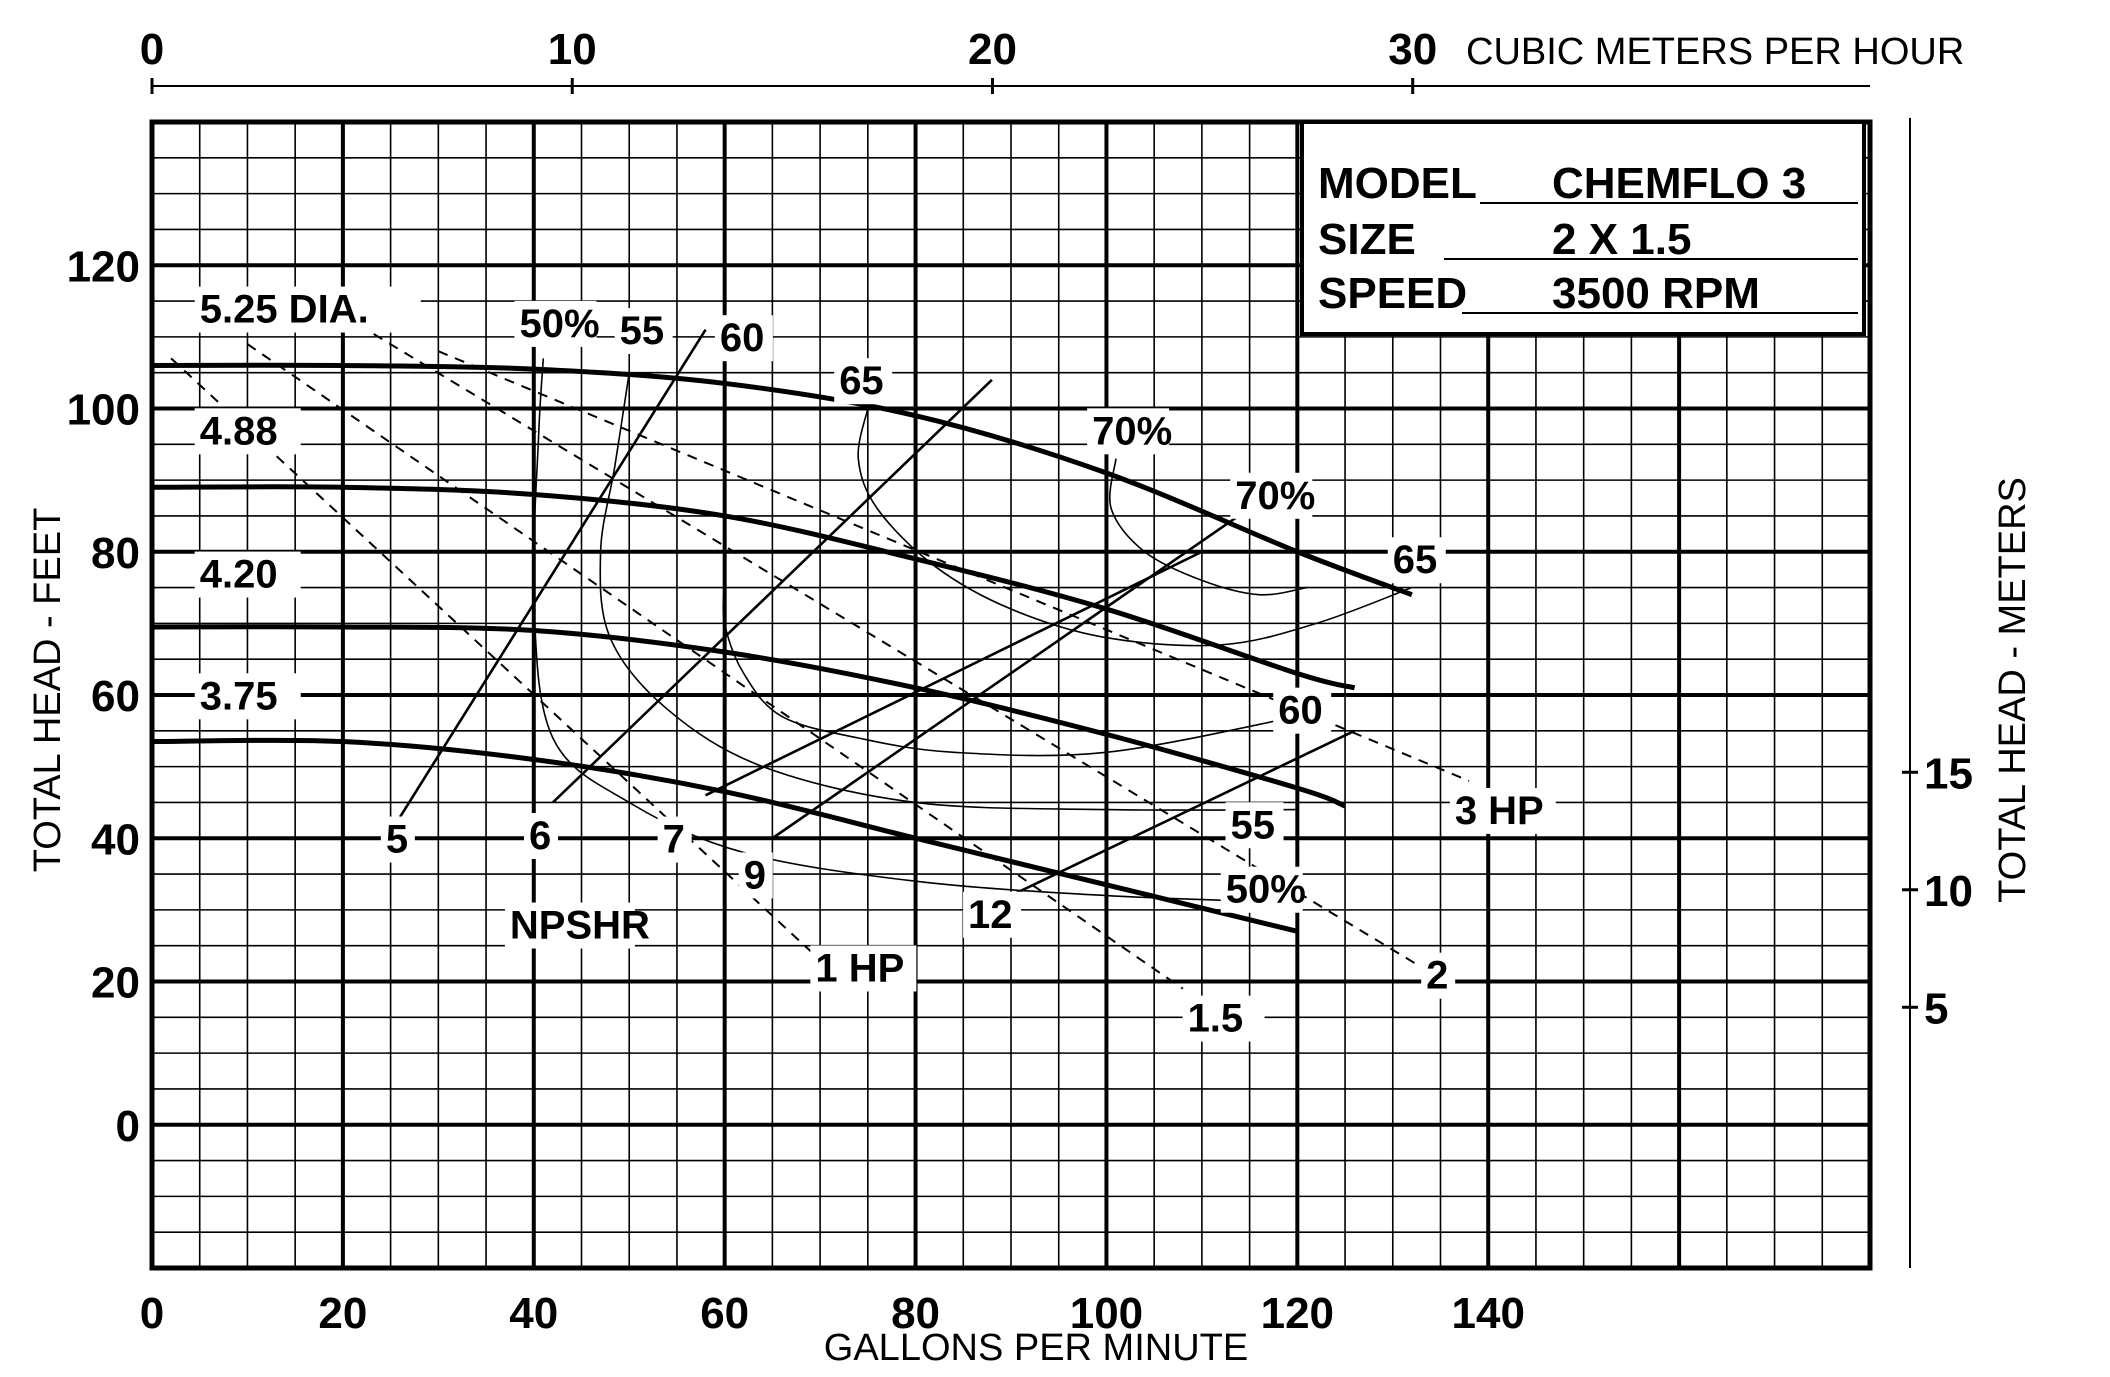 This screenshot has height=1377, width=2110. I want to click on top-axis-label: CUBIC METERS PER HOUR, so click(1715, 52).